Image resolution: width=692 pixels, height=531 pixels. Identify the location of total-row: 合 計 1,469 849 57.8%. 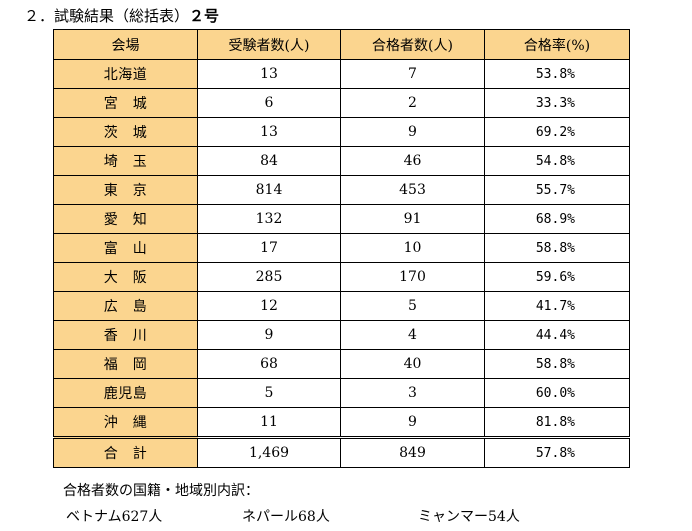
(341, 452).